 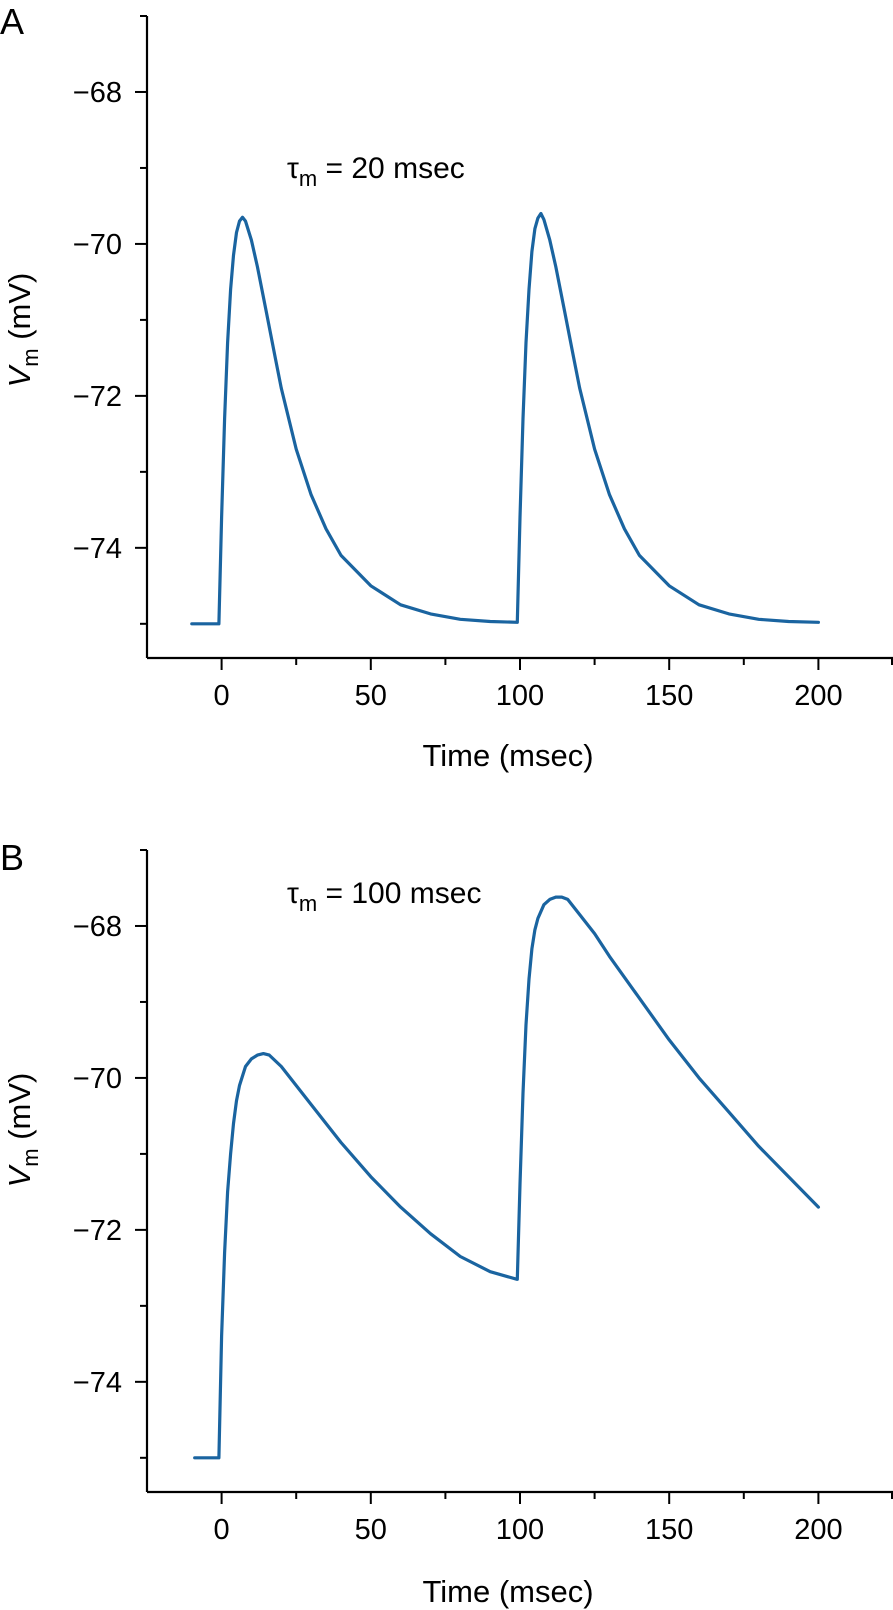 I want to click on tau-annotation: τm = 100 msec, so click(x=384, y=896).